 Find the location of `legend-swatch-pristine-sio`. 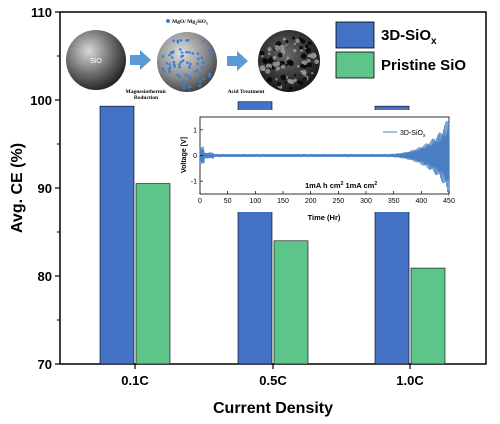

legend-swatch-pristine-sio is located at coordinates (355, 65).